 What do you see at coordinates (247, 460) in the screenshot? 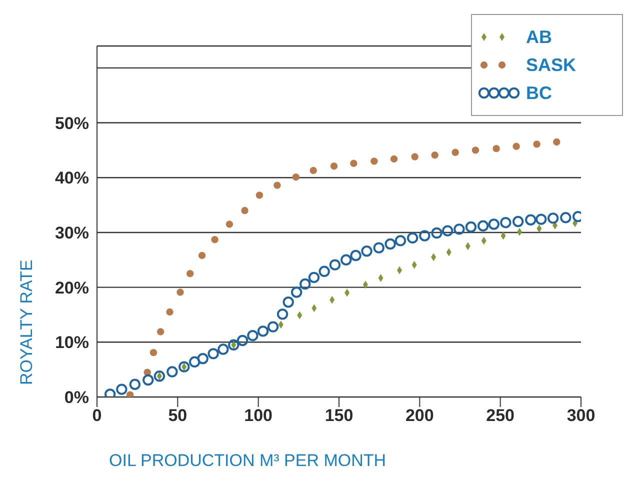
I see `x-axis-title: OIL PRODUCTION M³ PER MONTH` at bounding box center [247, 460].